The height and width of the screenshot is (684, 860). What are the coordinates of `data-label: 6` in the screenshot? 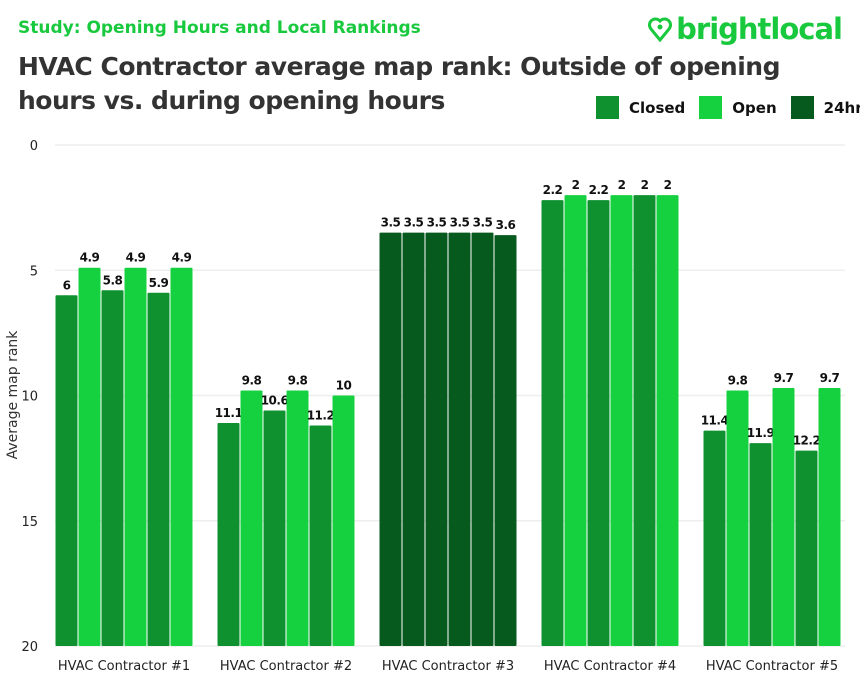 It's located at (67, 285).